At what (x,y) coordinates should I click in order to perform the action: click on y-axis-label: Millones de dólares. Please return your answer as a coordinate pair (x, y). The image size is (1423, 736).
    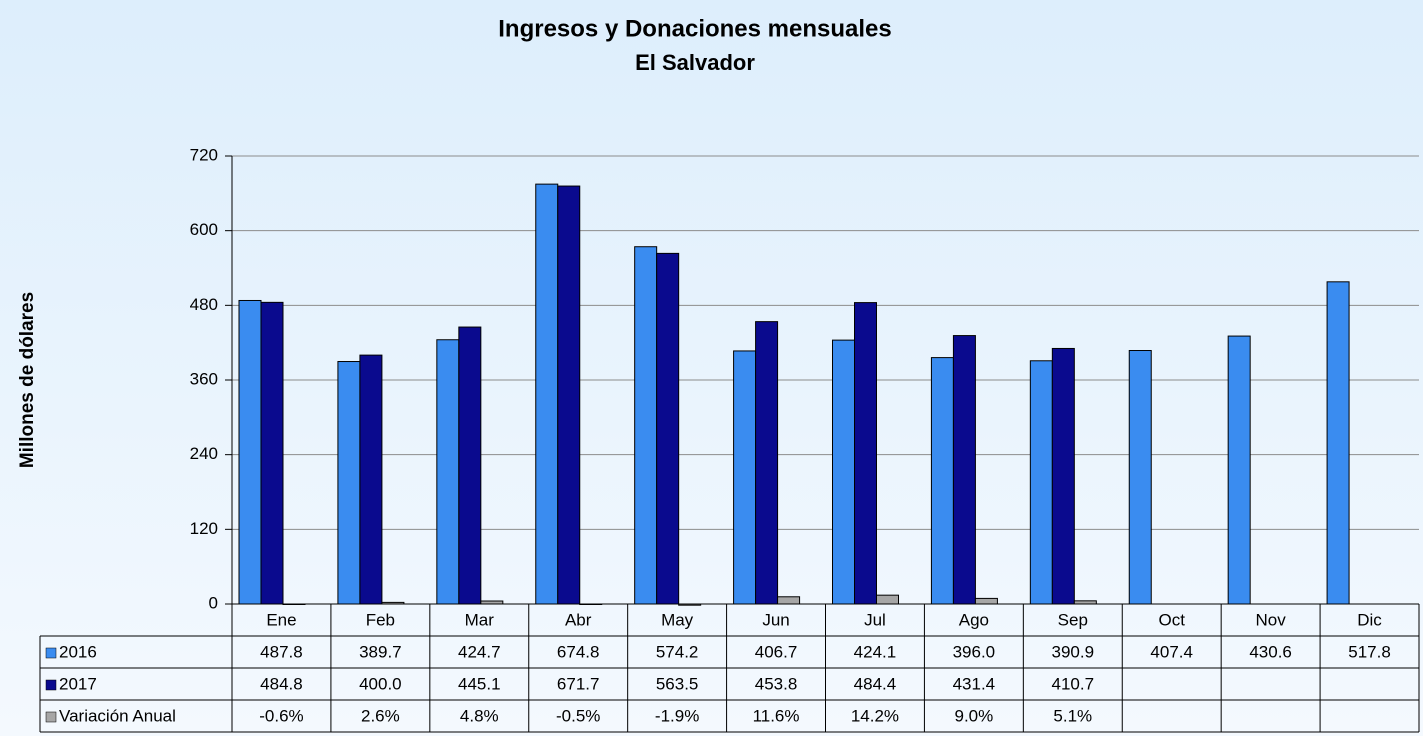
    Looking at the image, I should click on (27, 380).